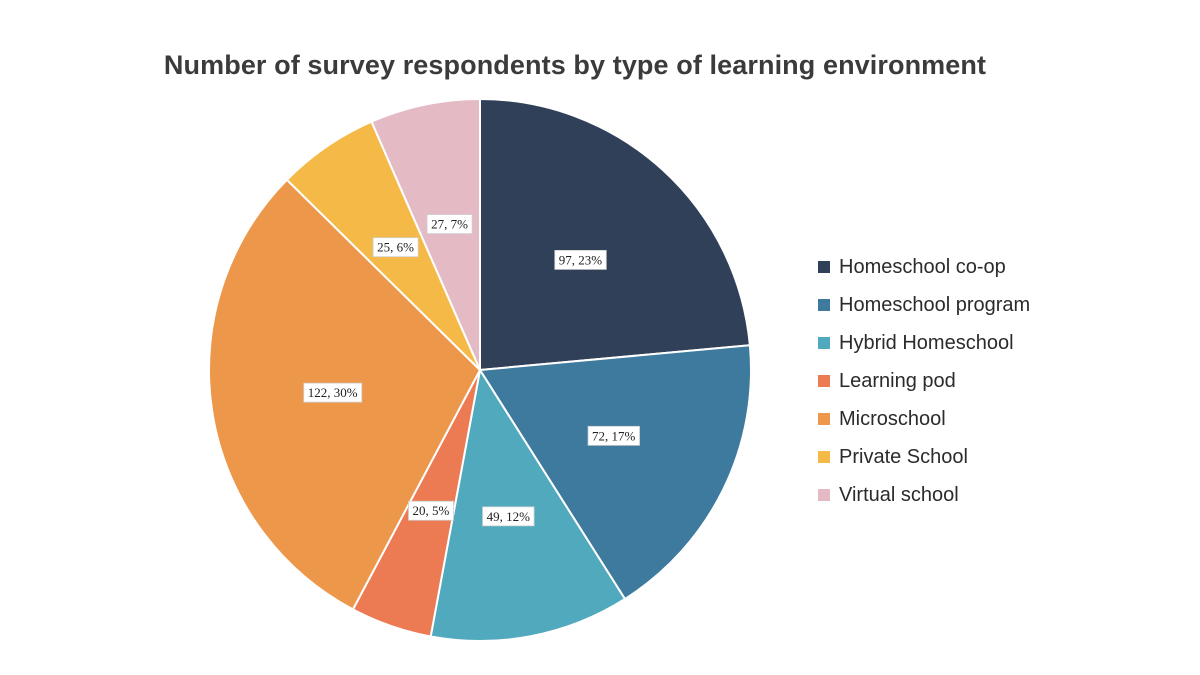 The width and height of the screenshot is (1200, 675). I want to click on data-label-homeschool-program: 72, 17%, so click(613, 435).